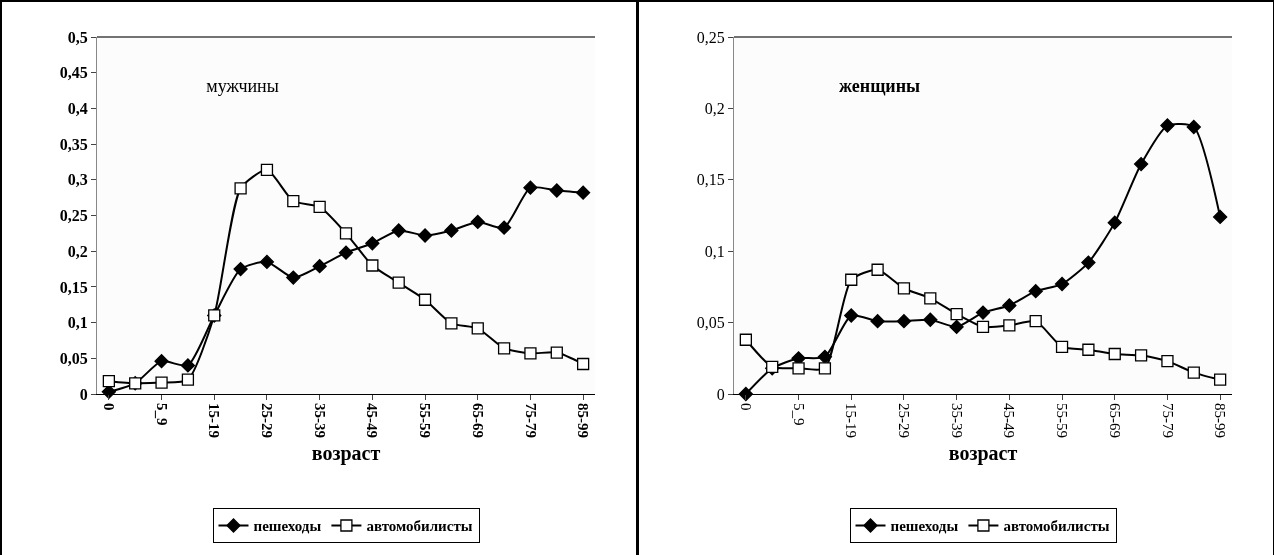  What do you see at coordinates (77, 108) in the screenshot?
I see `y-tick-label: 0,4` at bounding box center [77, 108].